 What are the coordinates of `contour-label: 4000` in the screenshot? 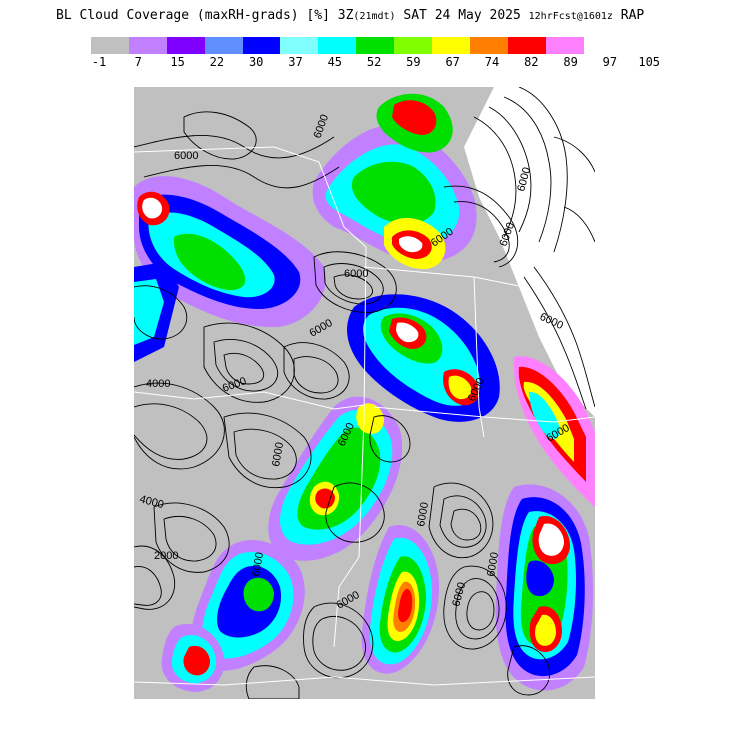 It's located at (158, 384).